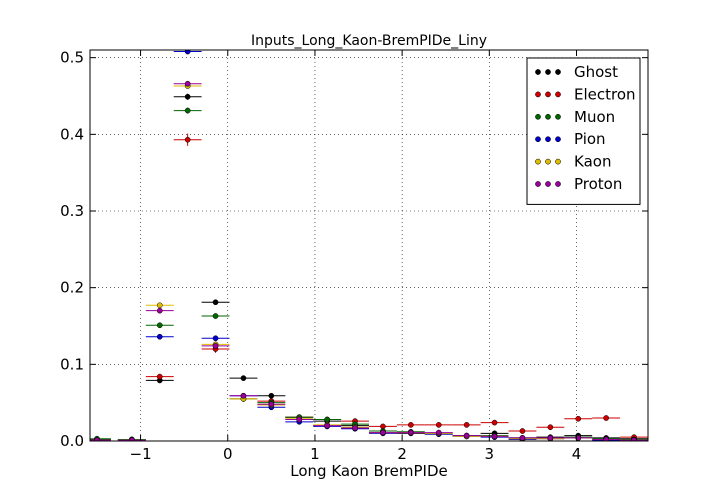 This screenshot has height=504, width=720. I want to click on x-axis-label: Long Kaon BremPIDe, so click(369, 471).